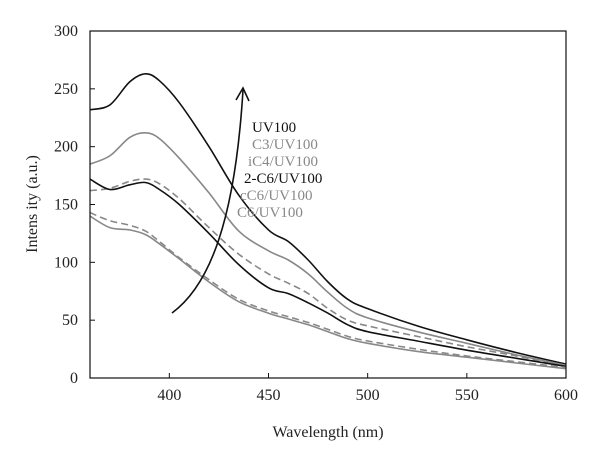  I want to click on y-tick-label: 250, so click(66, 89).